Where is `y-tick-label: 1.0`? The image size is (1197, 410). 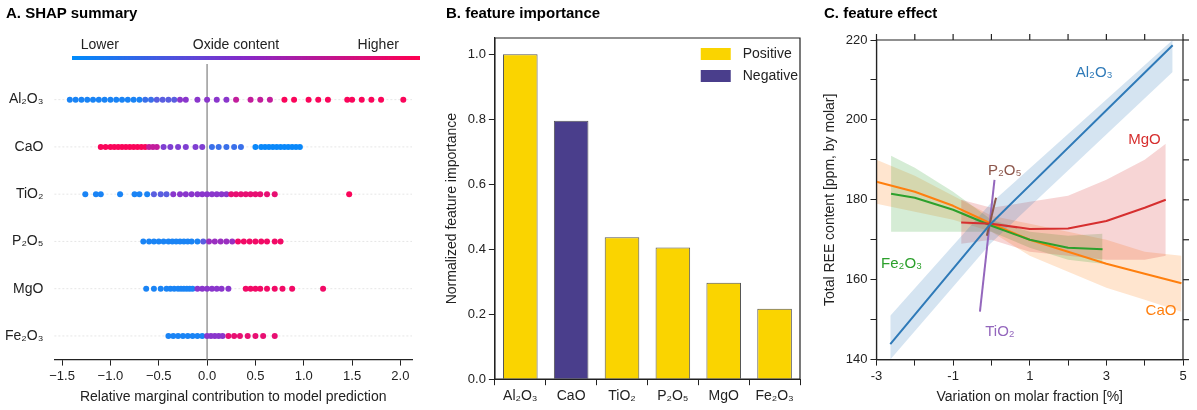 y-tick-label: 1.0 is located at coordinates (476, 53).